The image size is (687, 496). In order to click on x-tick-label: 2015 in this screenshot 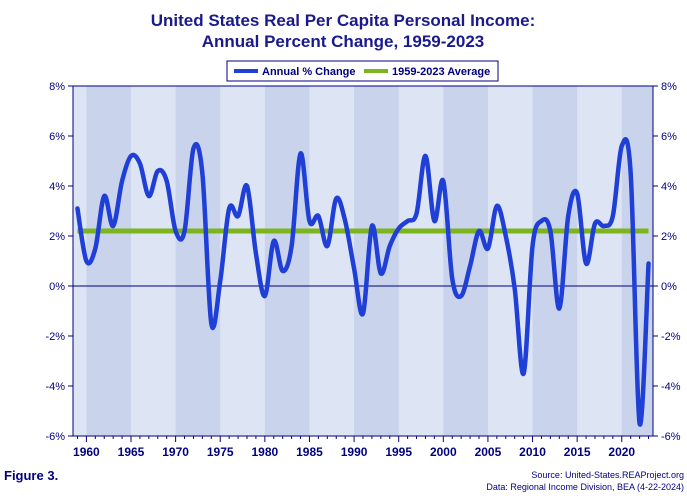, I will do `click(577, 452)`.